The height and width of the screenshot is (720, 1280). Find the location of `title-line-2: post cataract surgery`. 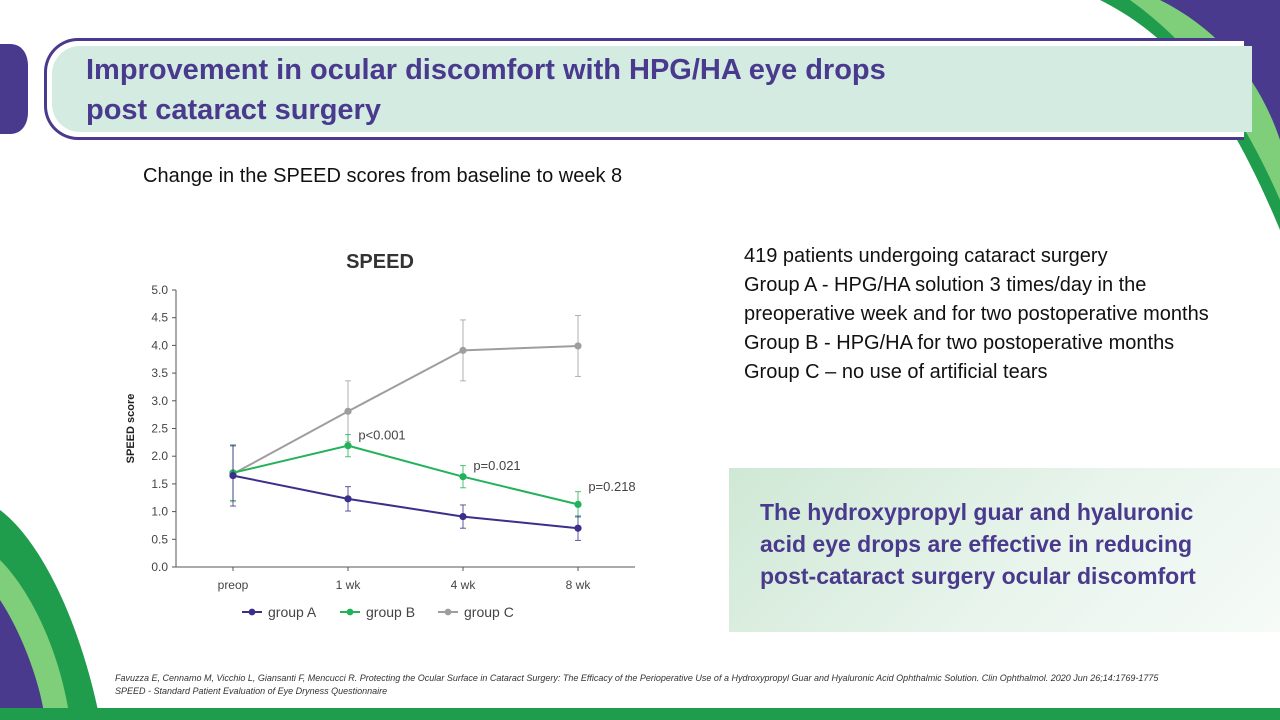

title-line-2: post cataract surgery is located at coordinates (233, 110).